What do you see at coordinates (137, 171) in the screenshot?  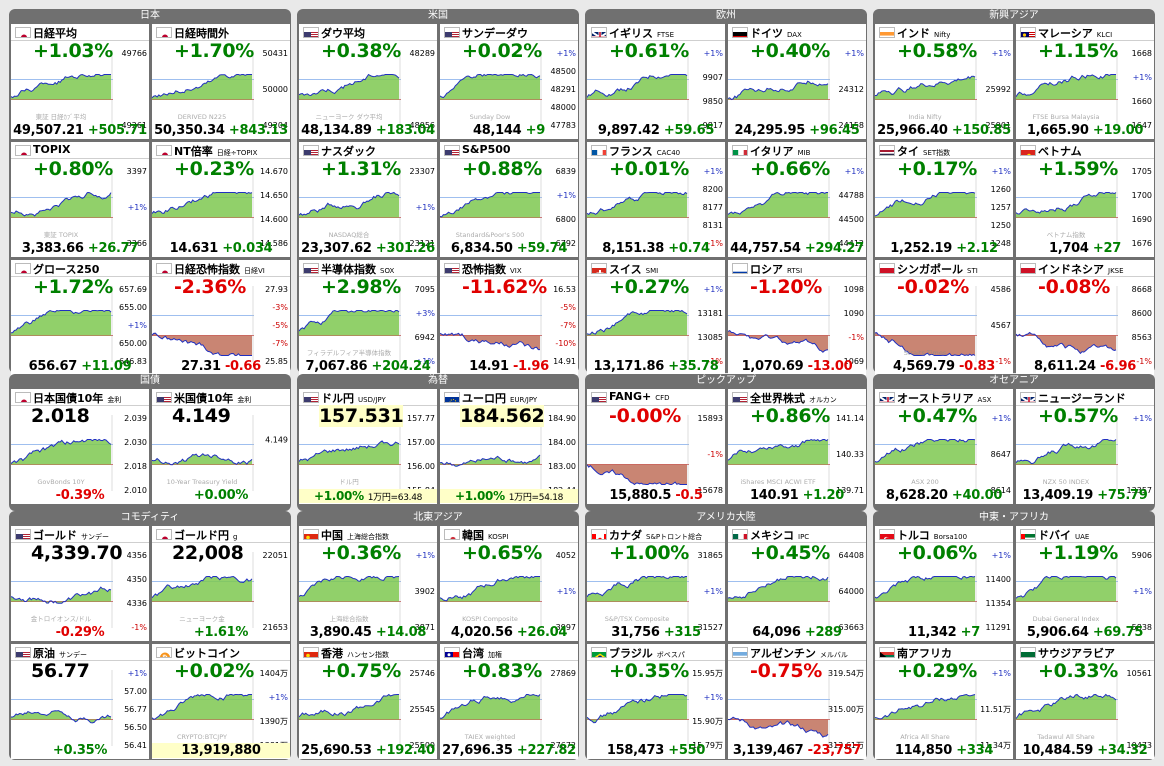 I see `axis-label: 3397` at bounding box center [137, 171].